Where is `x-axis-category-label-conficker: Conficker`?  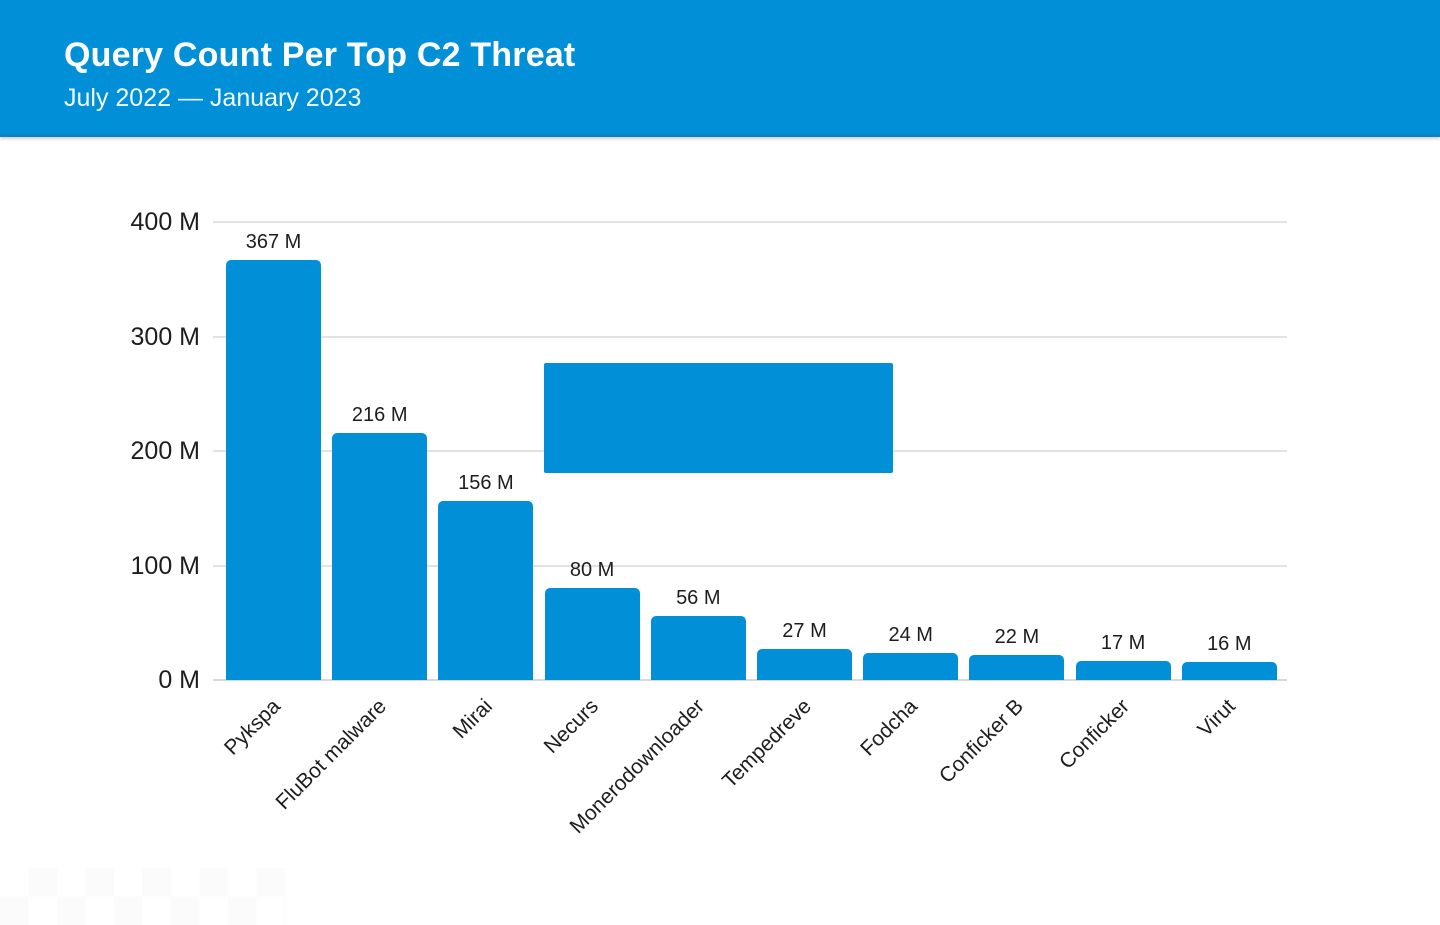 x-axis-category-label-conficker: Conficker is located at coordinates (1095, 734).